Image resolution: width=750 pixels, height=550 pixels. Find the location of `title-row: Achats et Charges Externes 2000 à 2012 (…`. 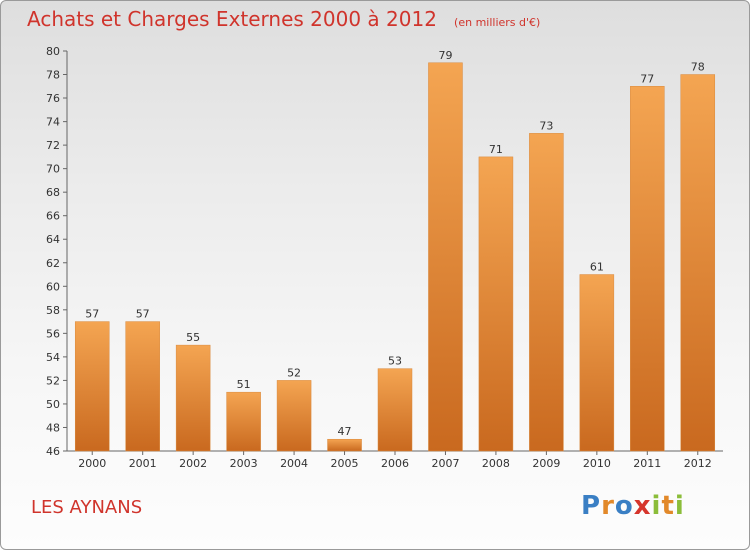

title-row: Achats et Charges Externes 2000 à 2012 (… is located at coordinates (283, 19).